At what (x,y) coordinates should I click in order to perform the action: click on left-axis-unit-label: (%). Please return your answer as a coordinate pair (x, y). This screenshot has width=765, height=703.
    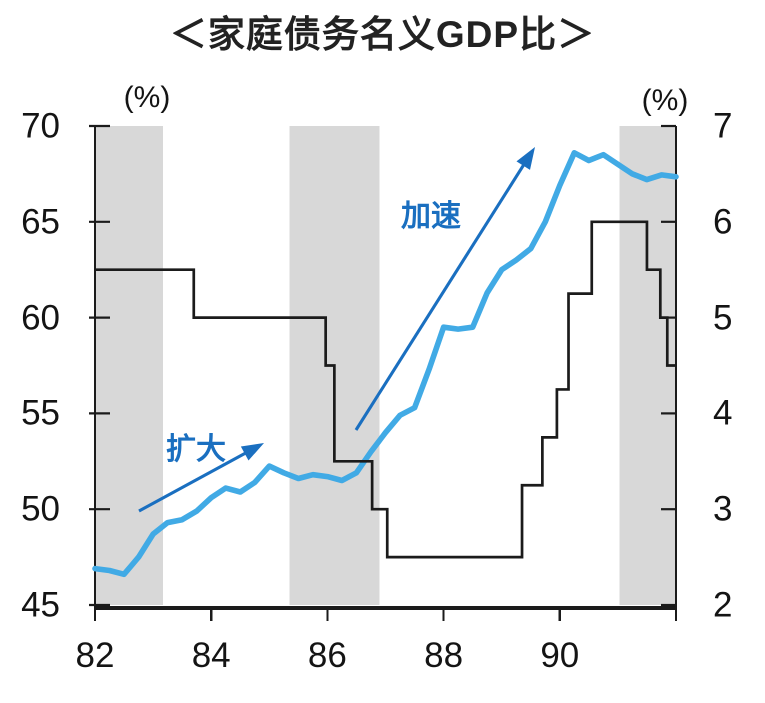
    Looking at the image, I should click on (147, 97).